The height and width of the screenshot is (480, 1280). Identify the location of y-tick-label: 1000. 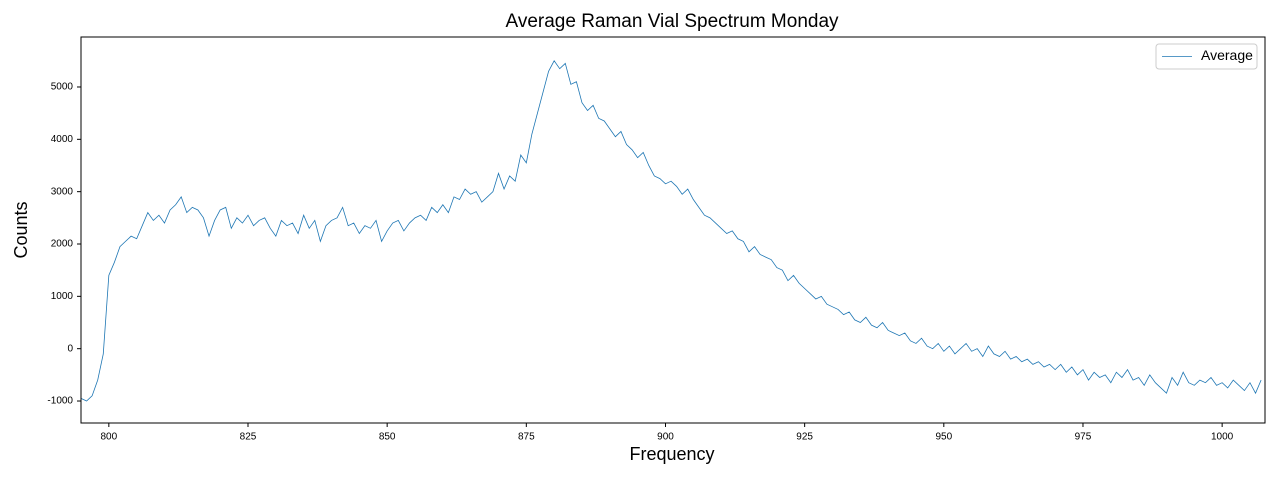
(62, 296).